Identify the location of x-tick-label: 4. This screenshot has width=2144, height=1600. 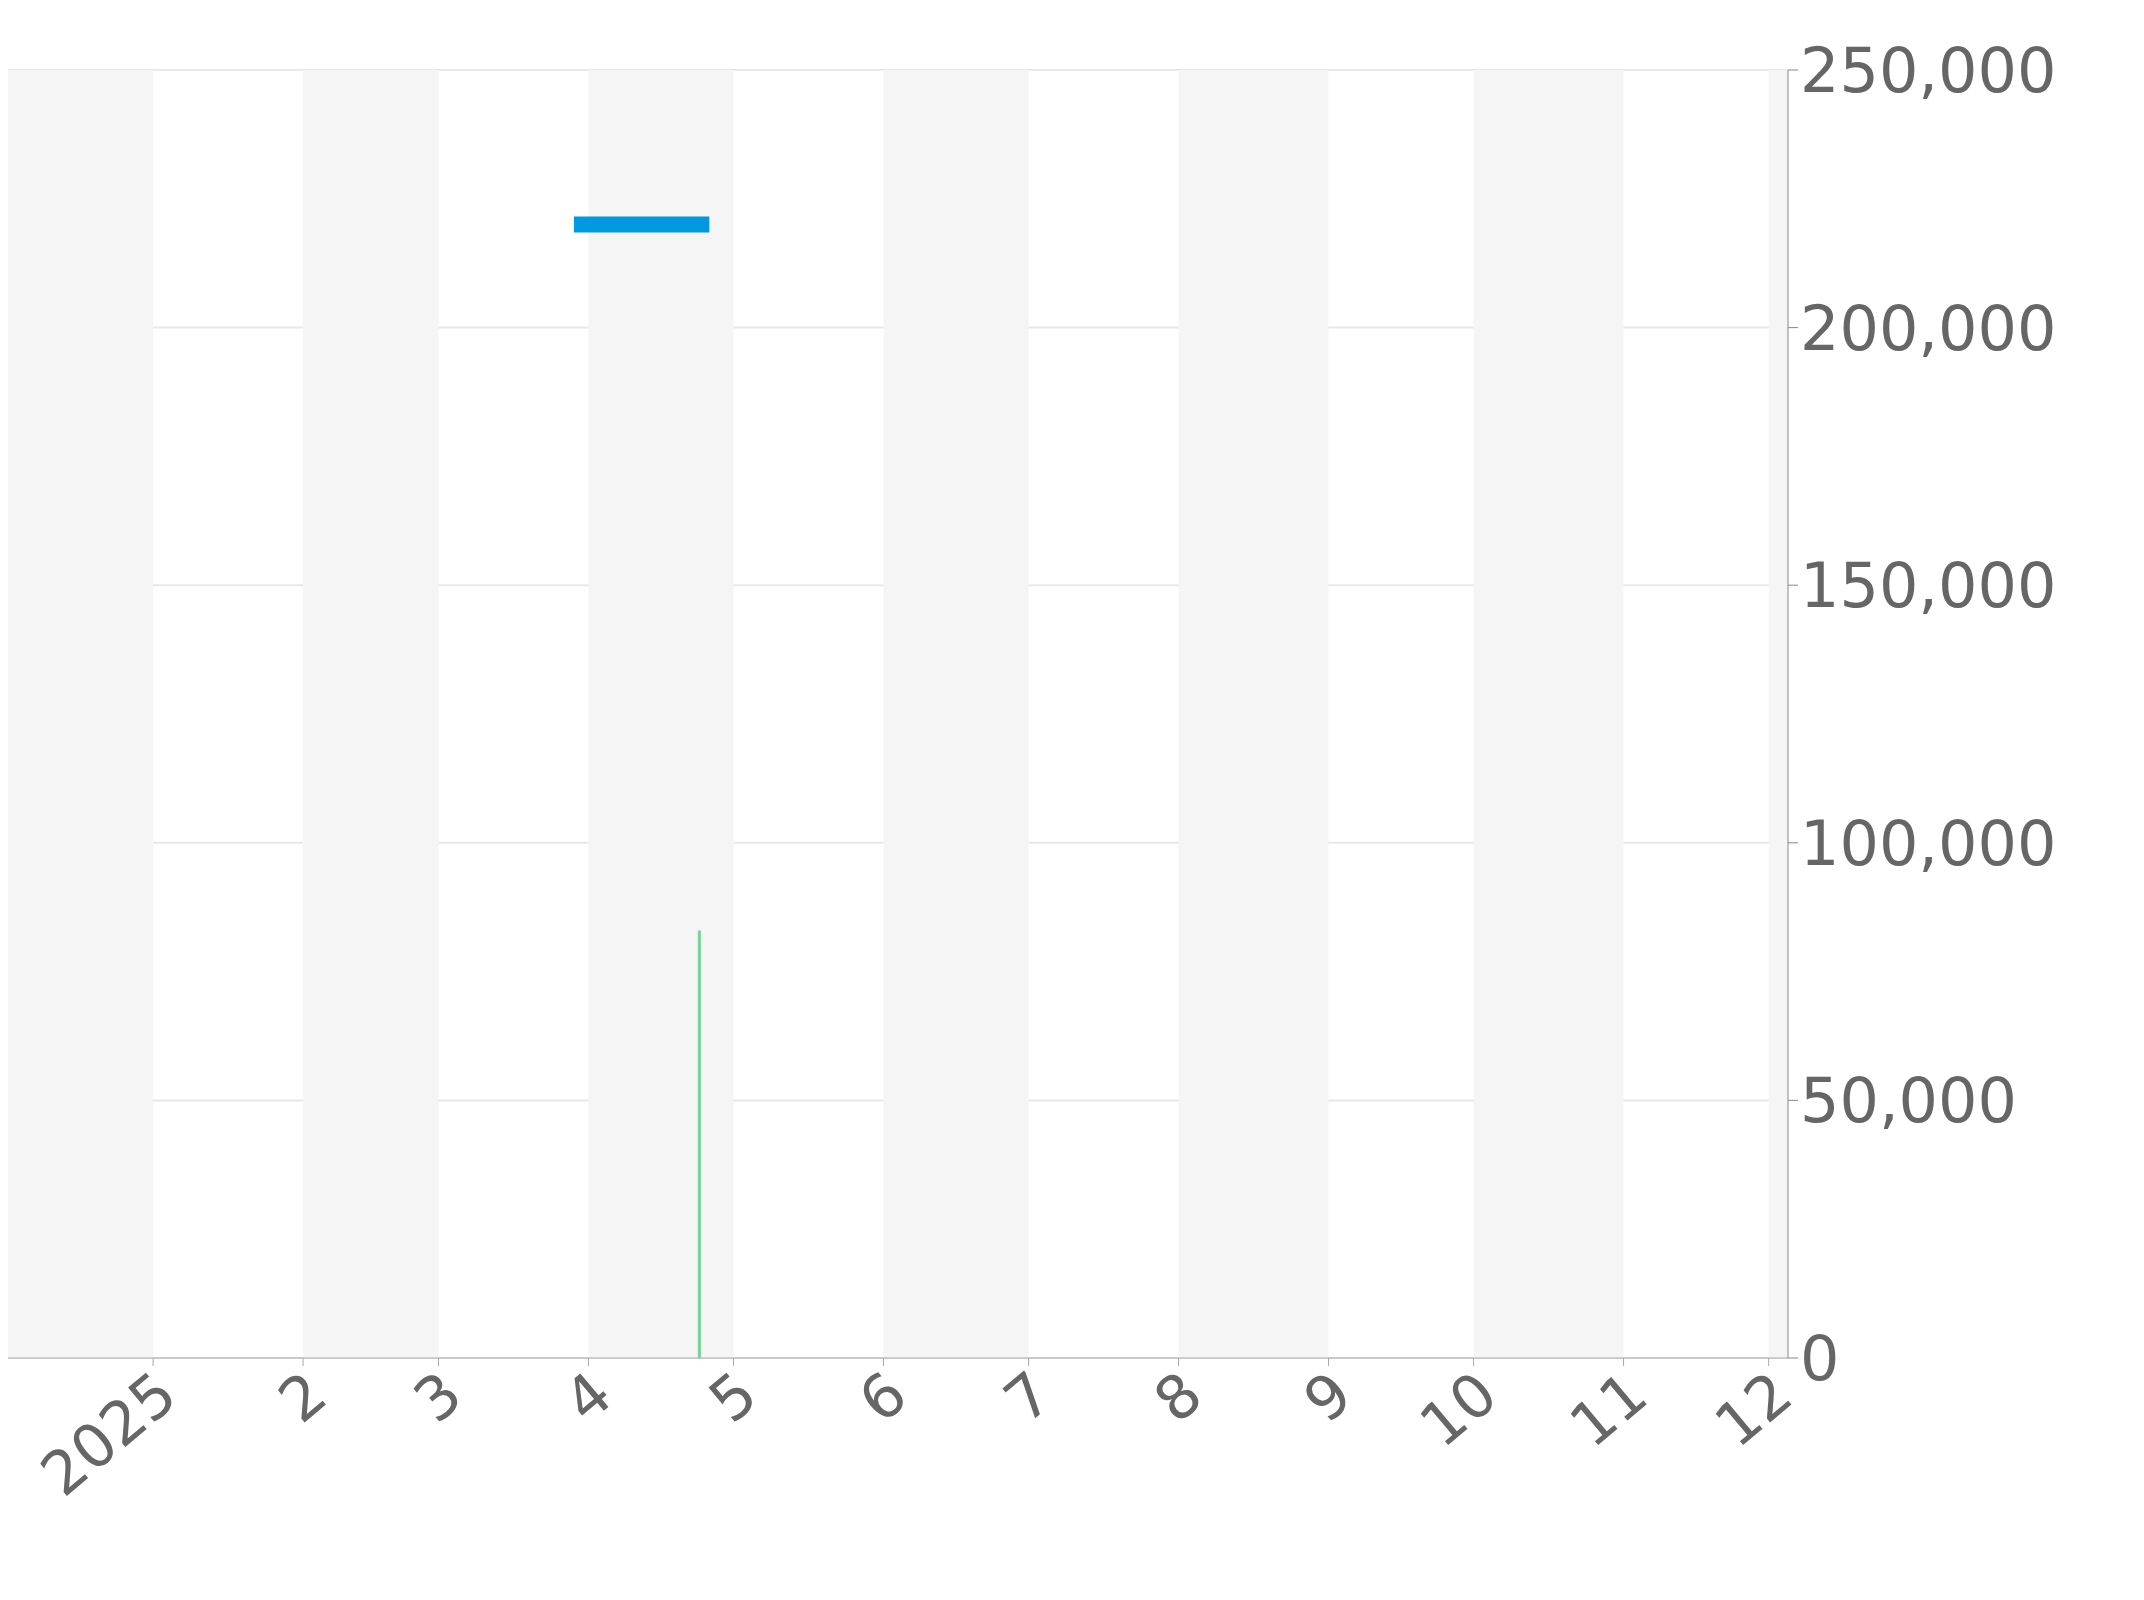
(587, 1396).